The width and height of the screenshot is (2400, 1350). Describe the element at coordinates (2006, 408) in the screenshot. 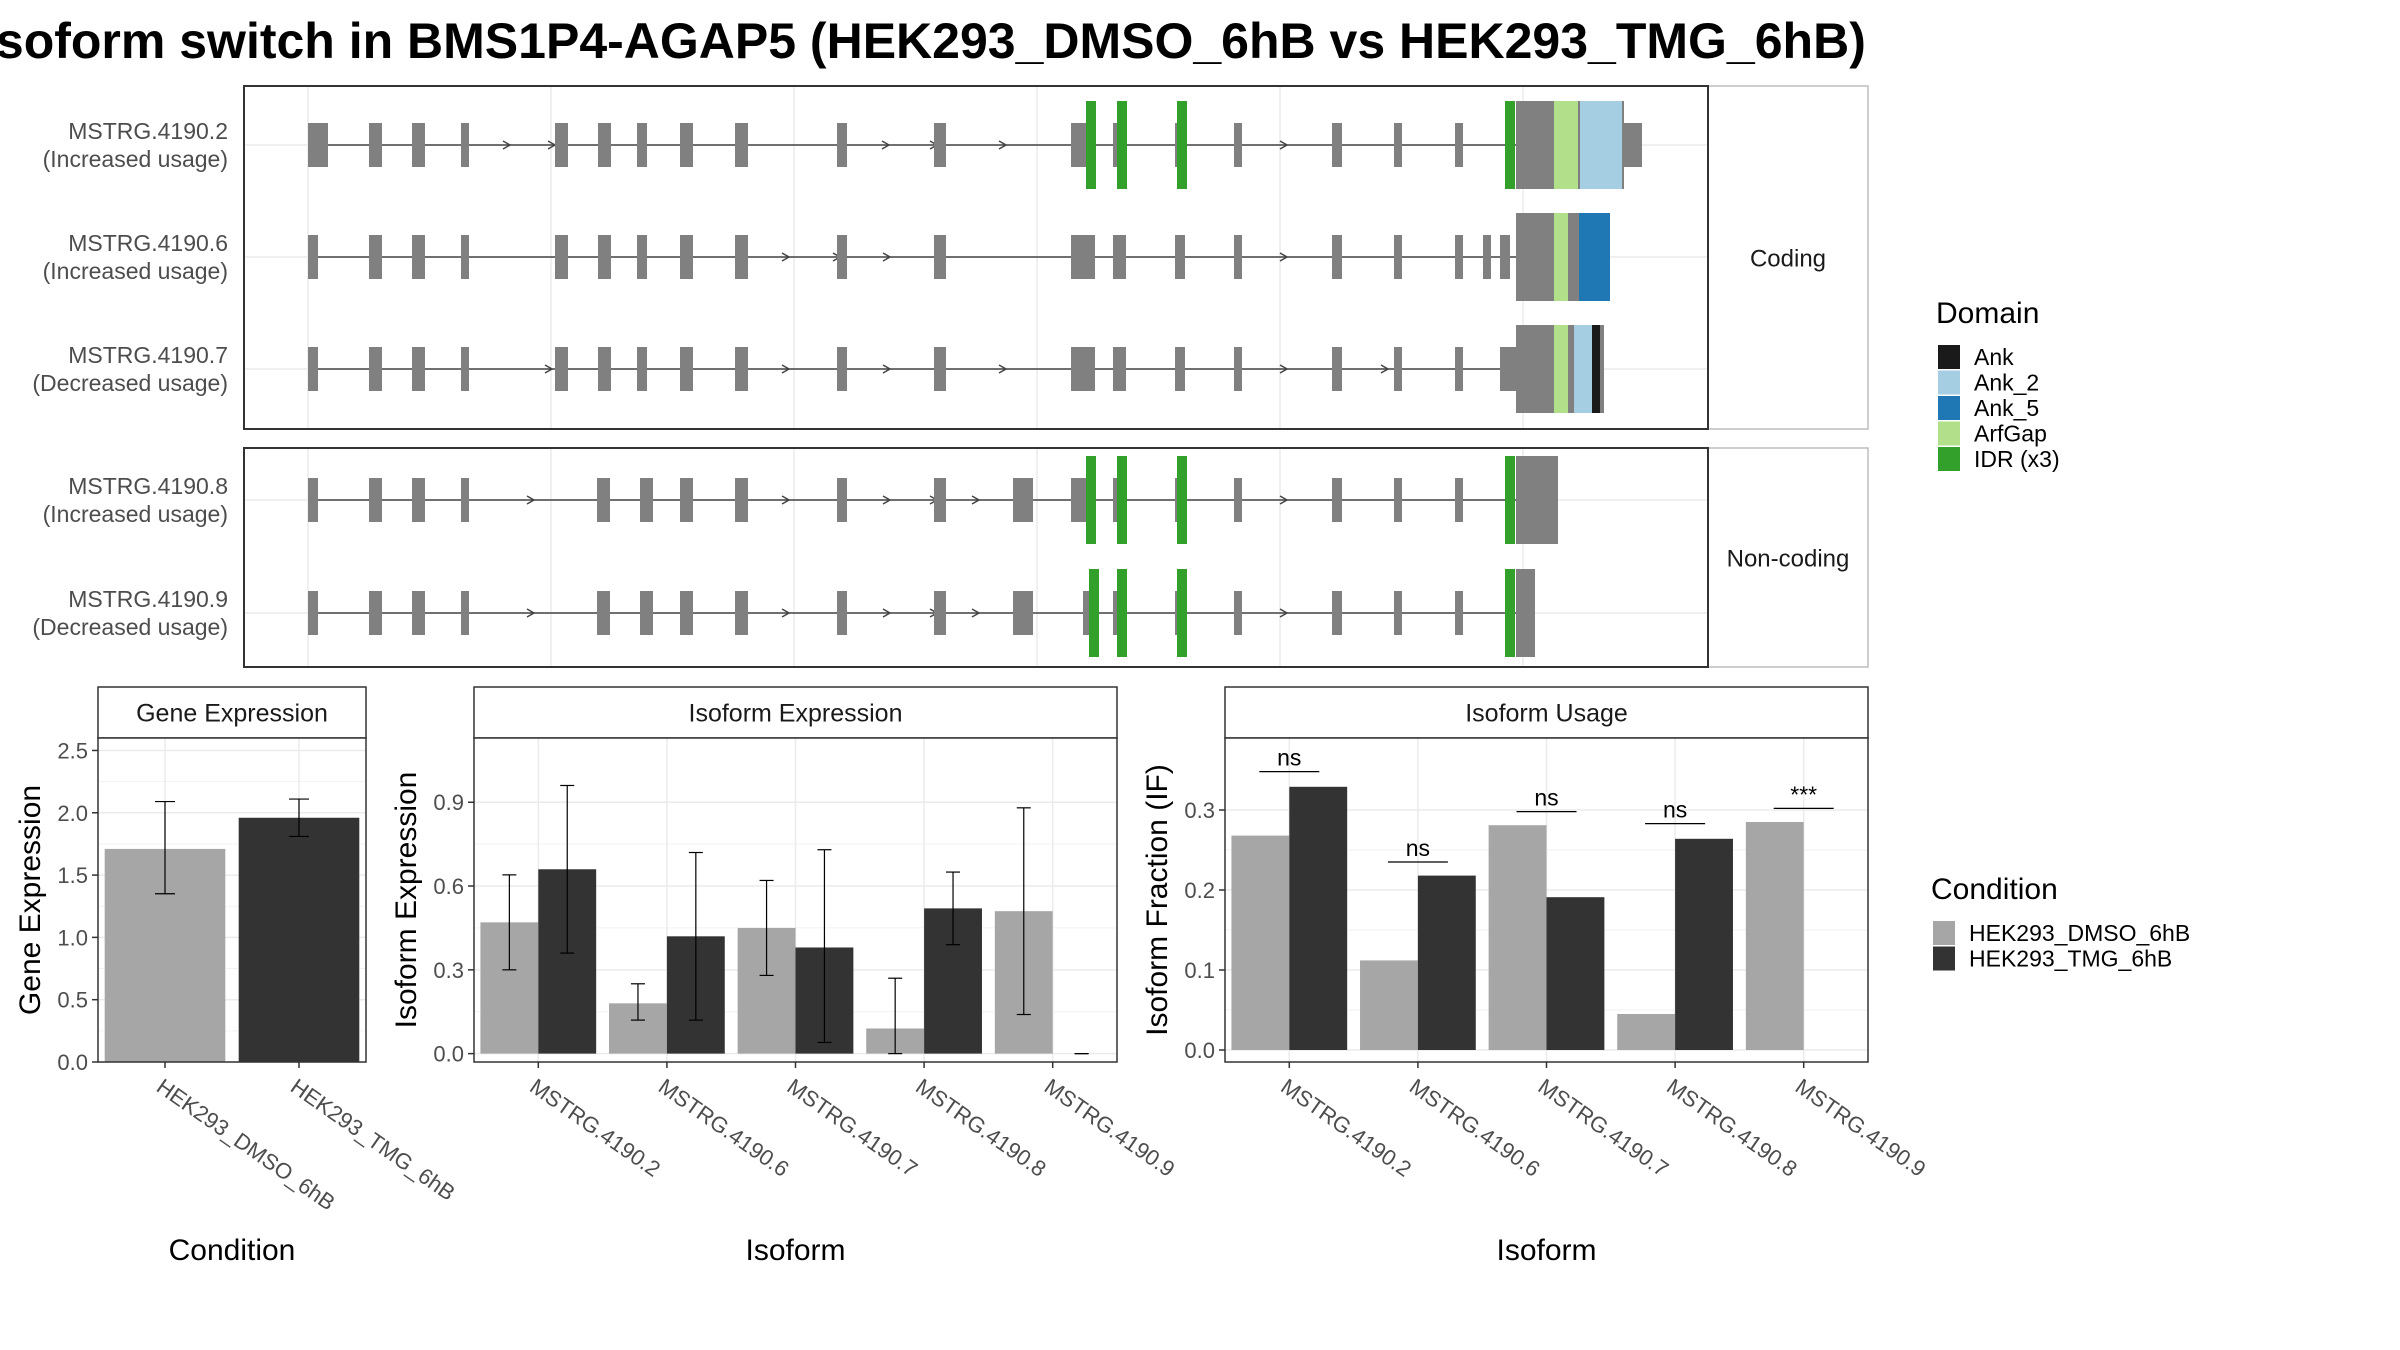

I see `domain-legend-label: Ank_5` at that location.